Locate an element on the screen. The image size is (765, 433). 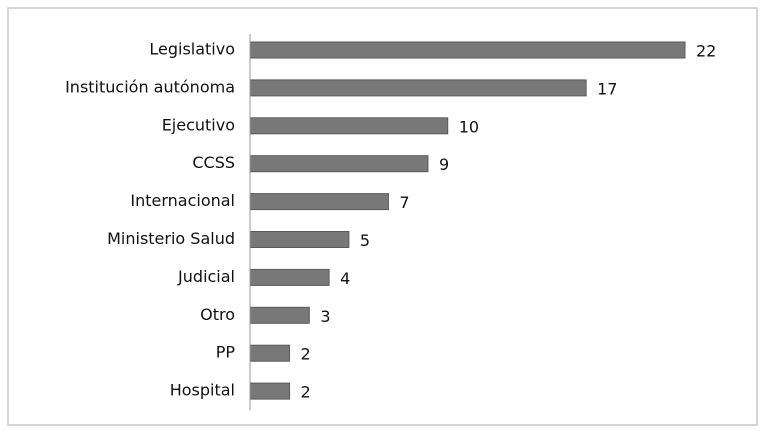
data-label: 3 is located at coordinates (325, 316).